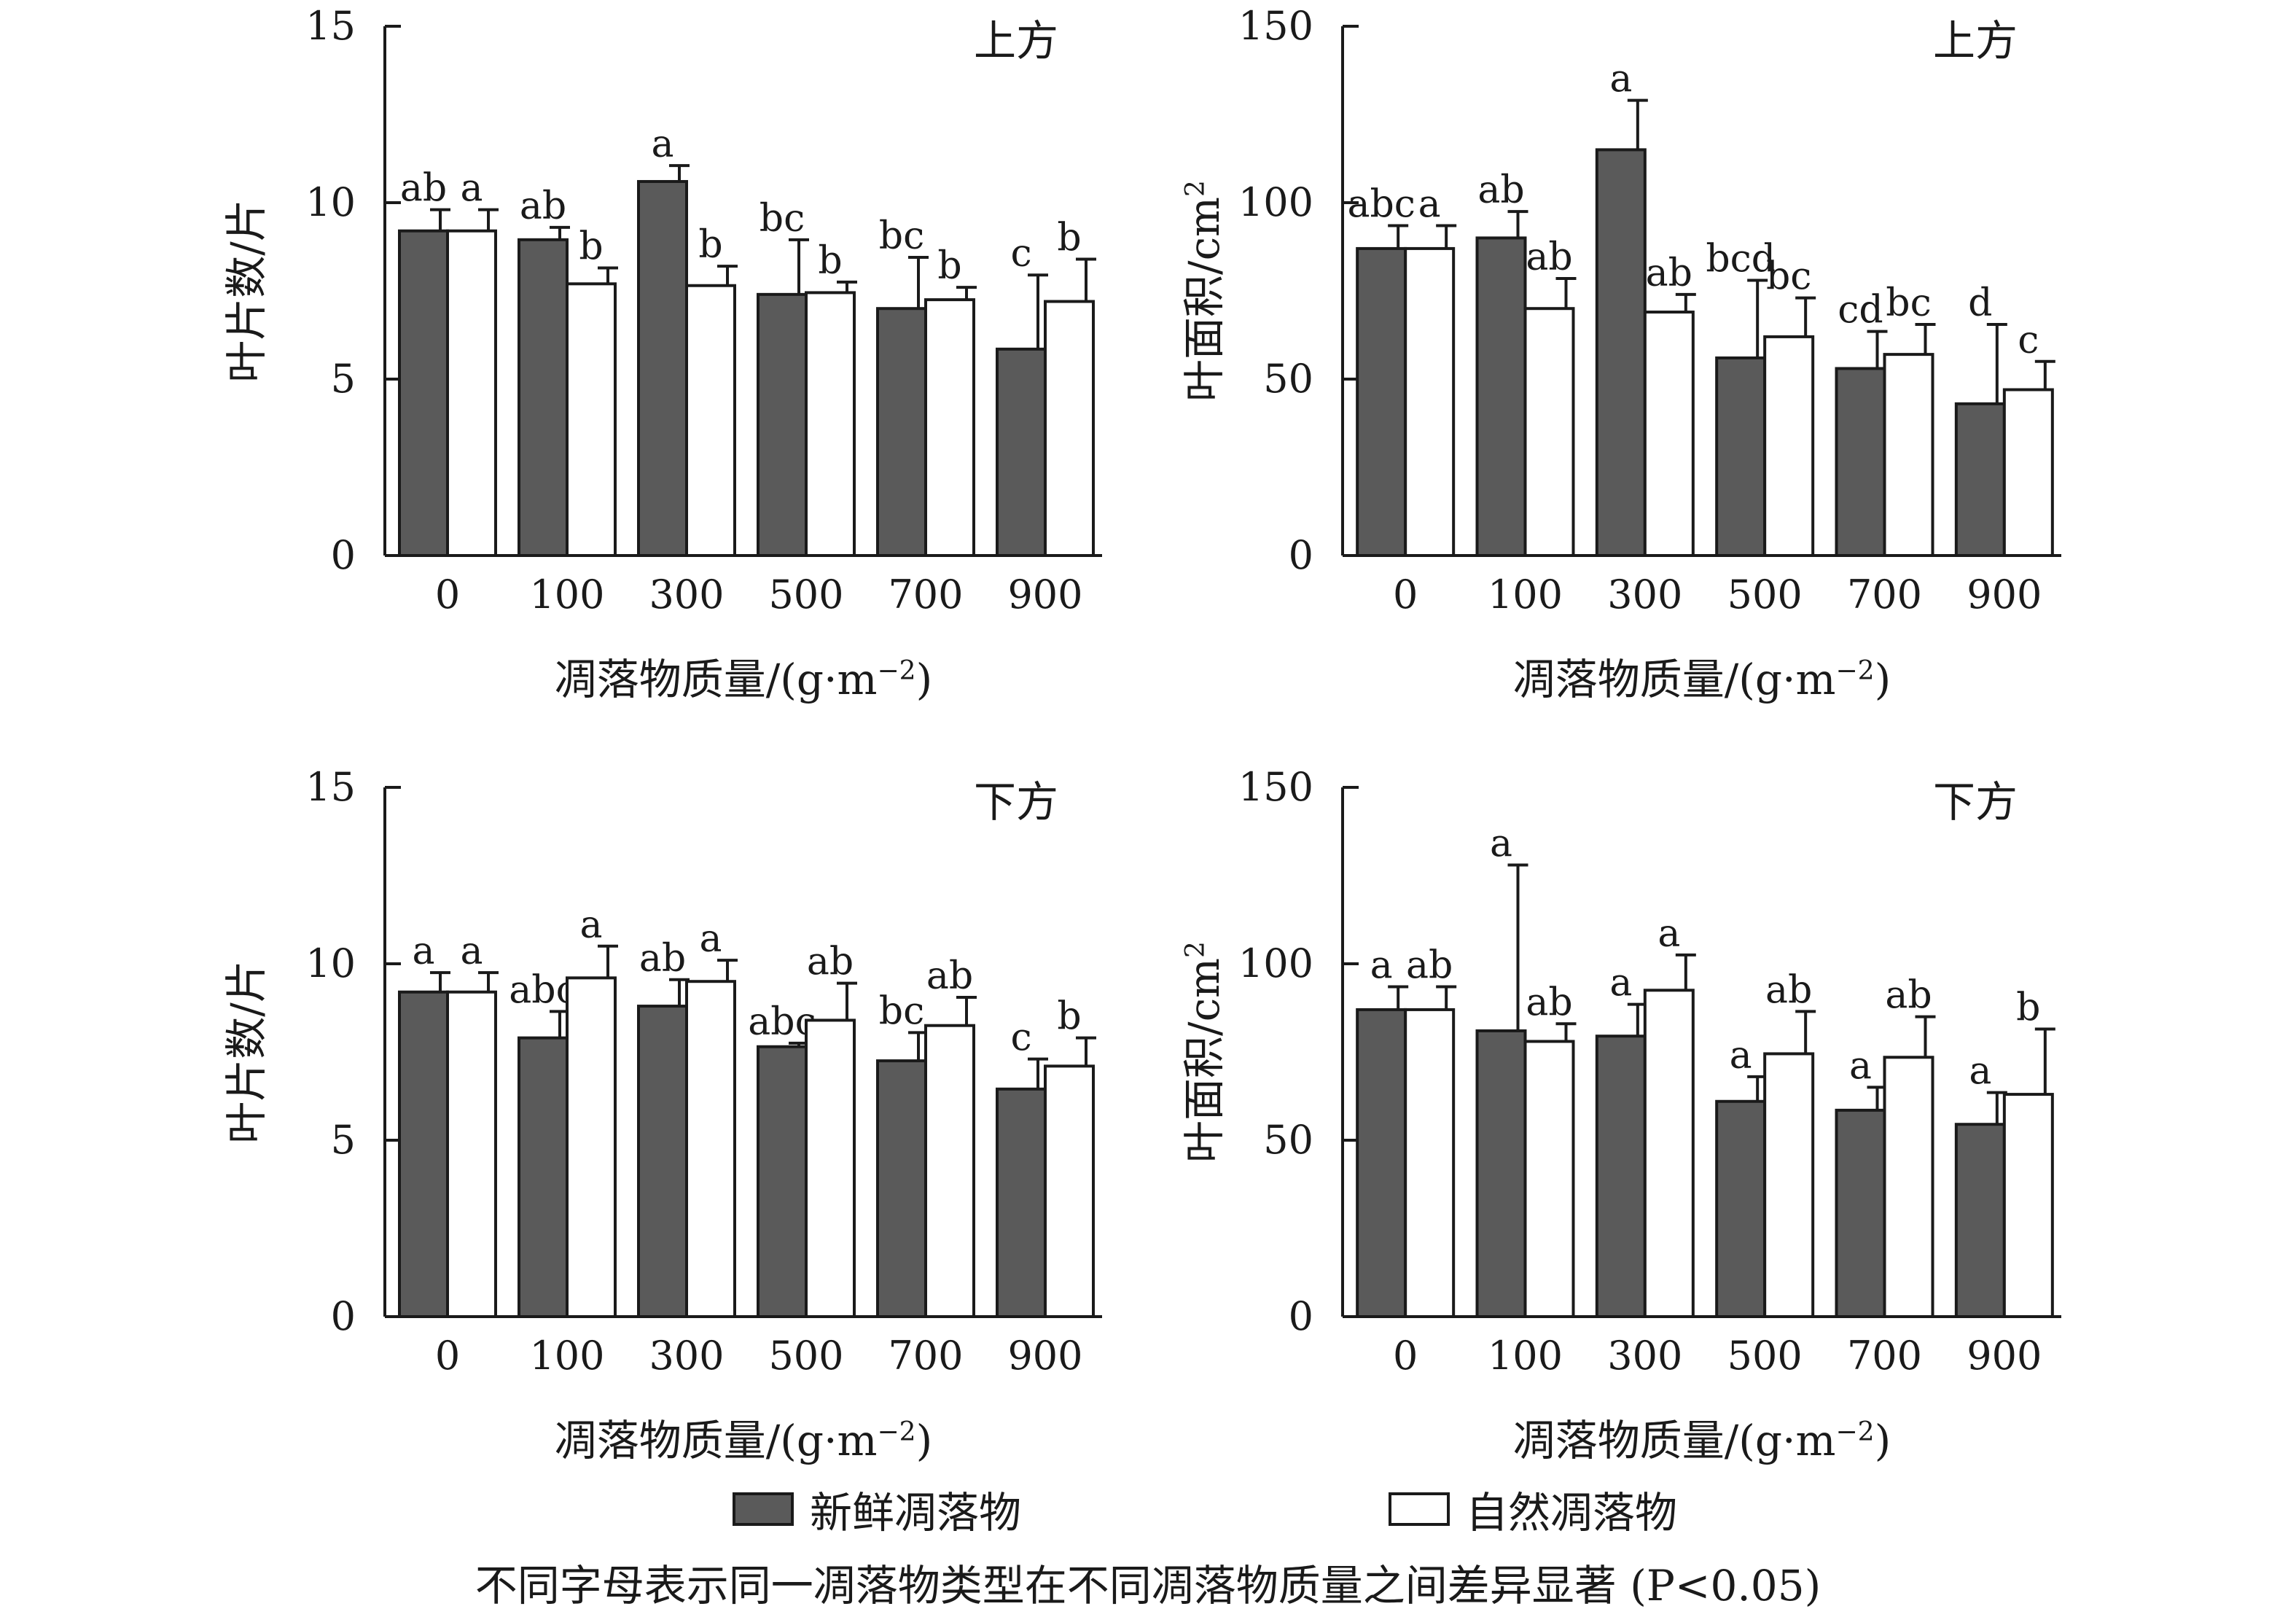  What do you see at coordinates (1204, 291) in the screenshot?
I see `top-right-y-axis-label: 叶面积/cm2` at bounding box center [1204, 291].